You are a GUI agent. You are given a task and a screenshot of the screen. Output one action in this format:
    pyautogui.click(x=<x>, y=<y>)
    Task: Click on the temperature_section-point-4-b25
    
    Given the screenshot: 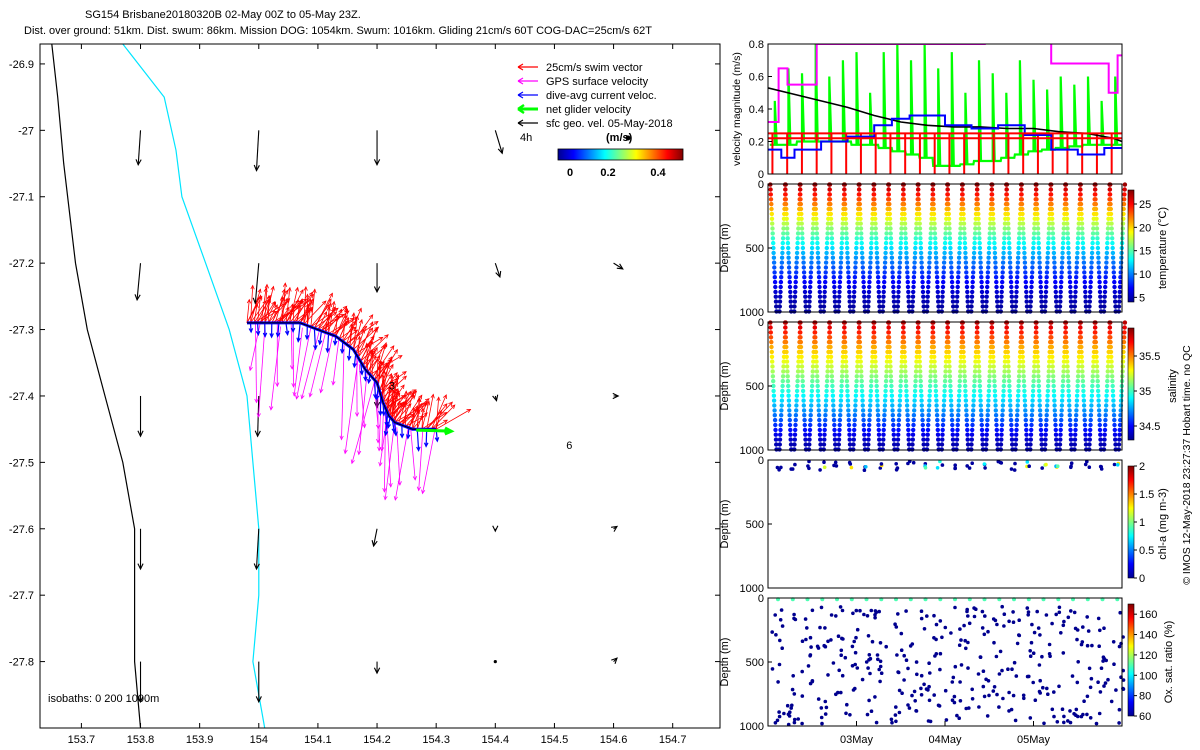 What is the action you would take?
    pyautogui.click(x=838, y=306)
    